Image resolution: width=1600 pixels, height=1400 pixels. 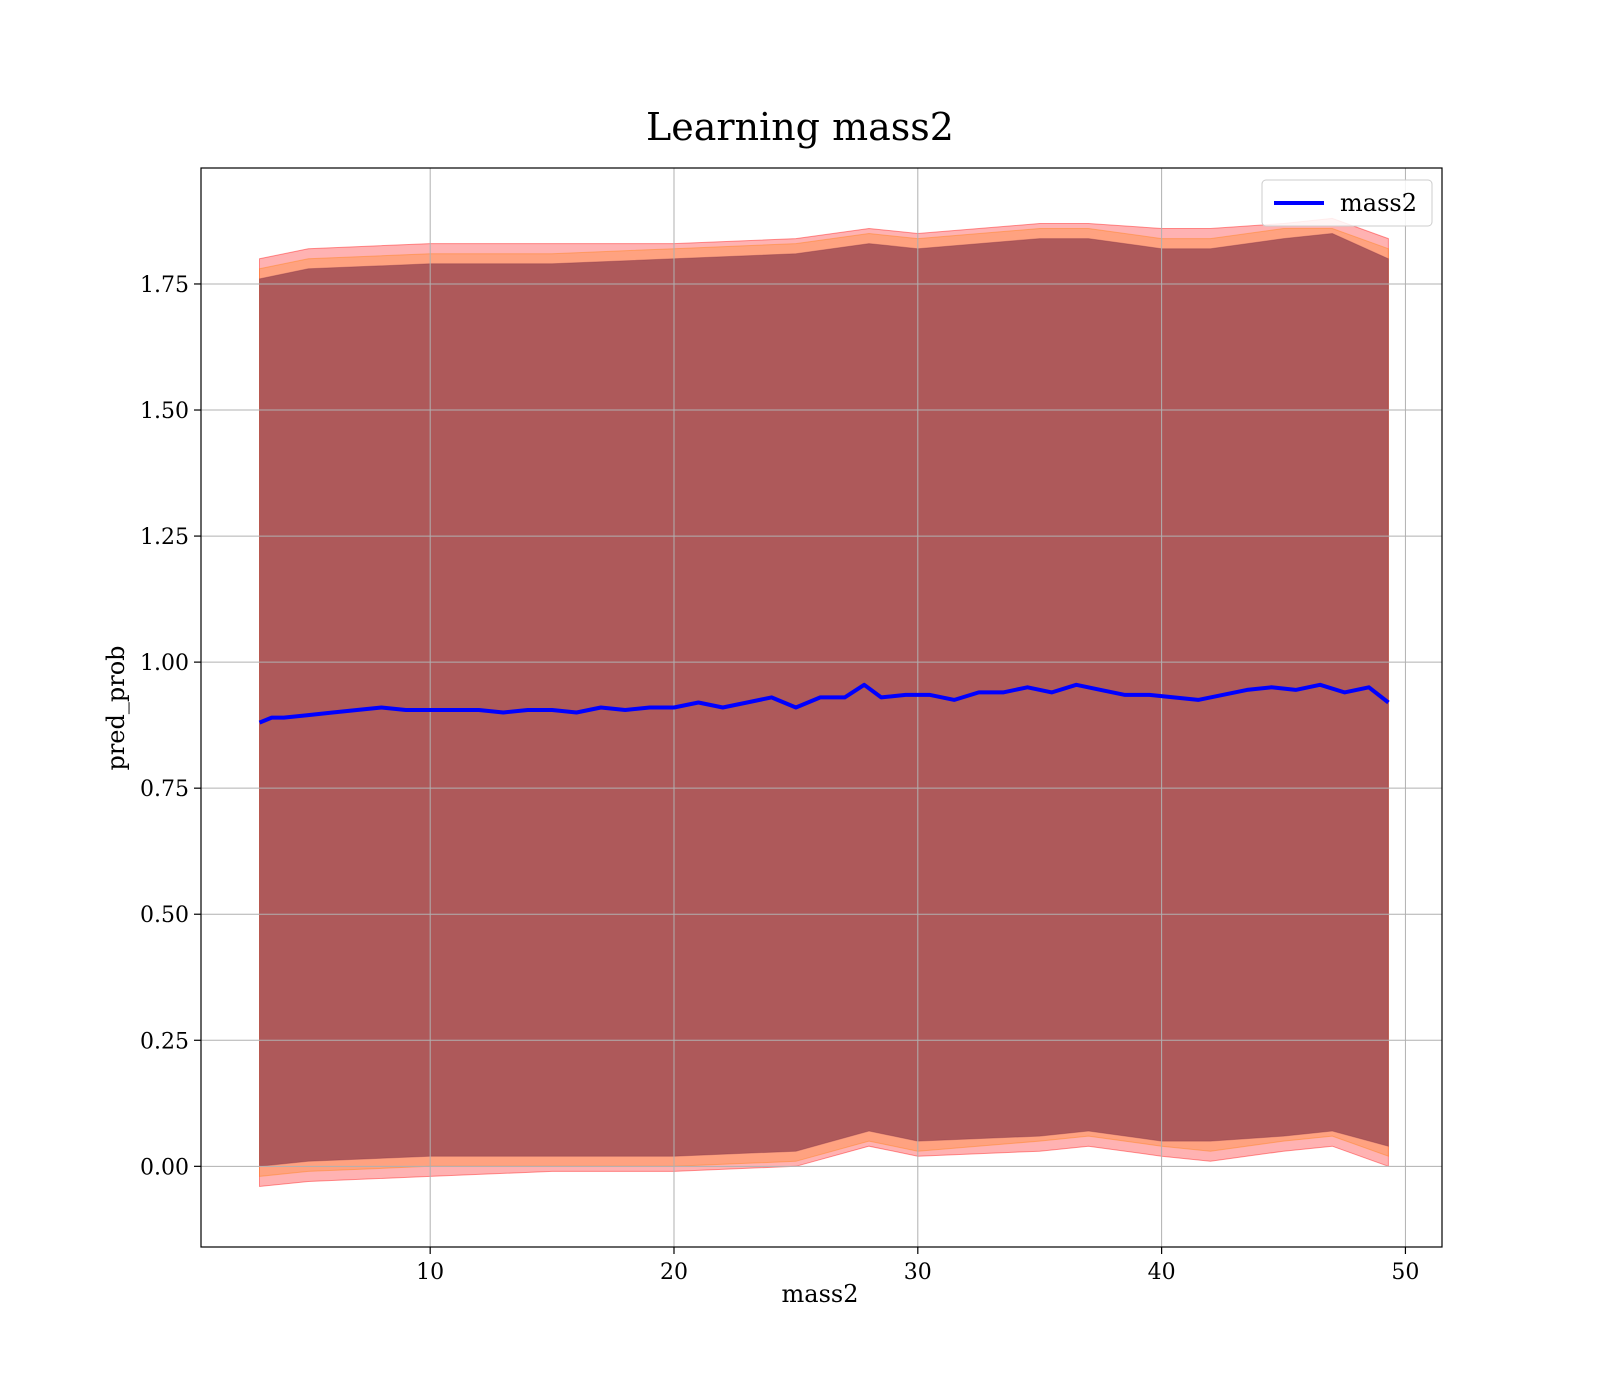 I want to click on series-line-mass2, so click(x=824, y=703).